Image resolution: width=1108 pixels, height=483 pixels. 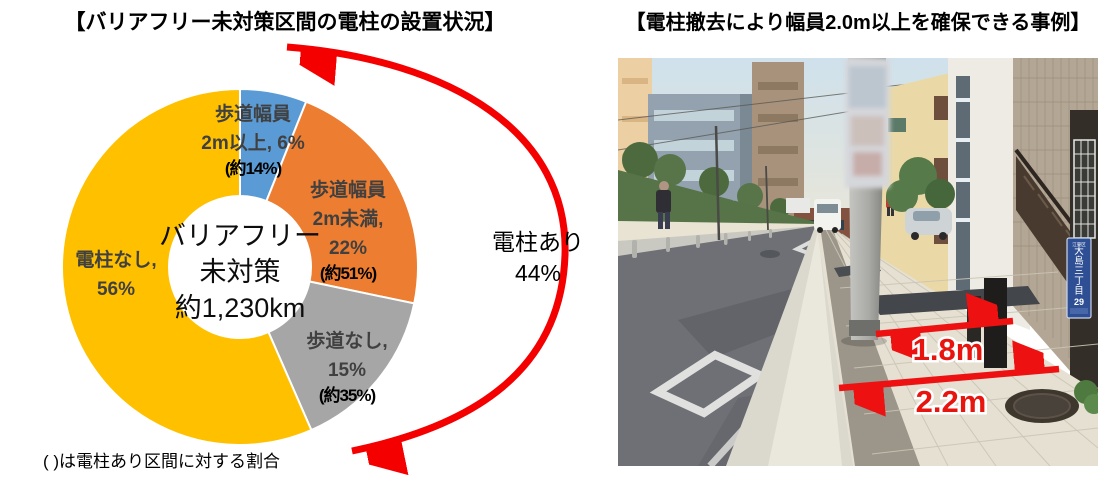 I want to click on measurement-annotations: 1.8m 2.2m, so click(x=949, y=371).